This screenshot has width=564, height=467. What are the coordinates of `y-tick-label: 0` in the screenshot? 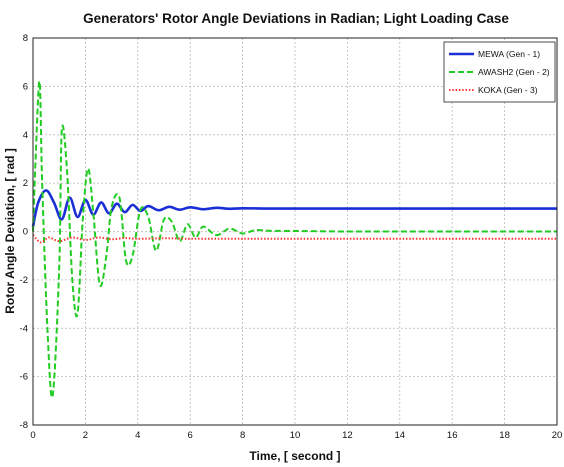 It's located at (25, 232).